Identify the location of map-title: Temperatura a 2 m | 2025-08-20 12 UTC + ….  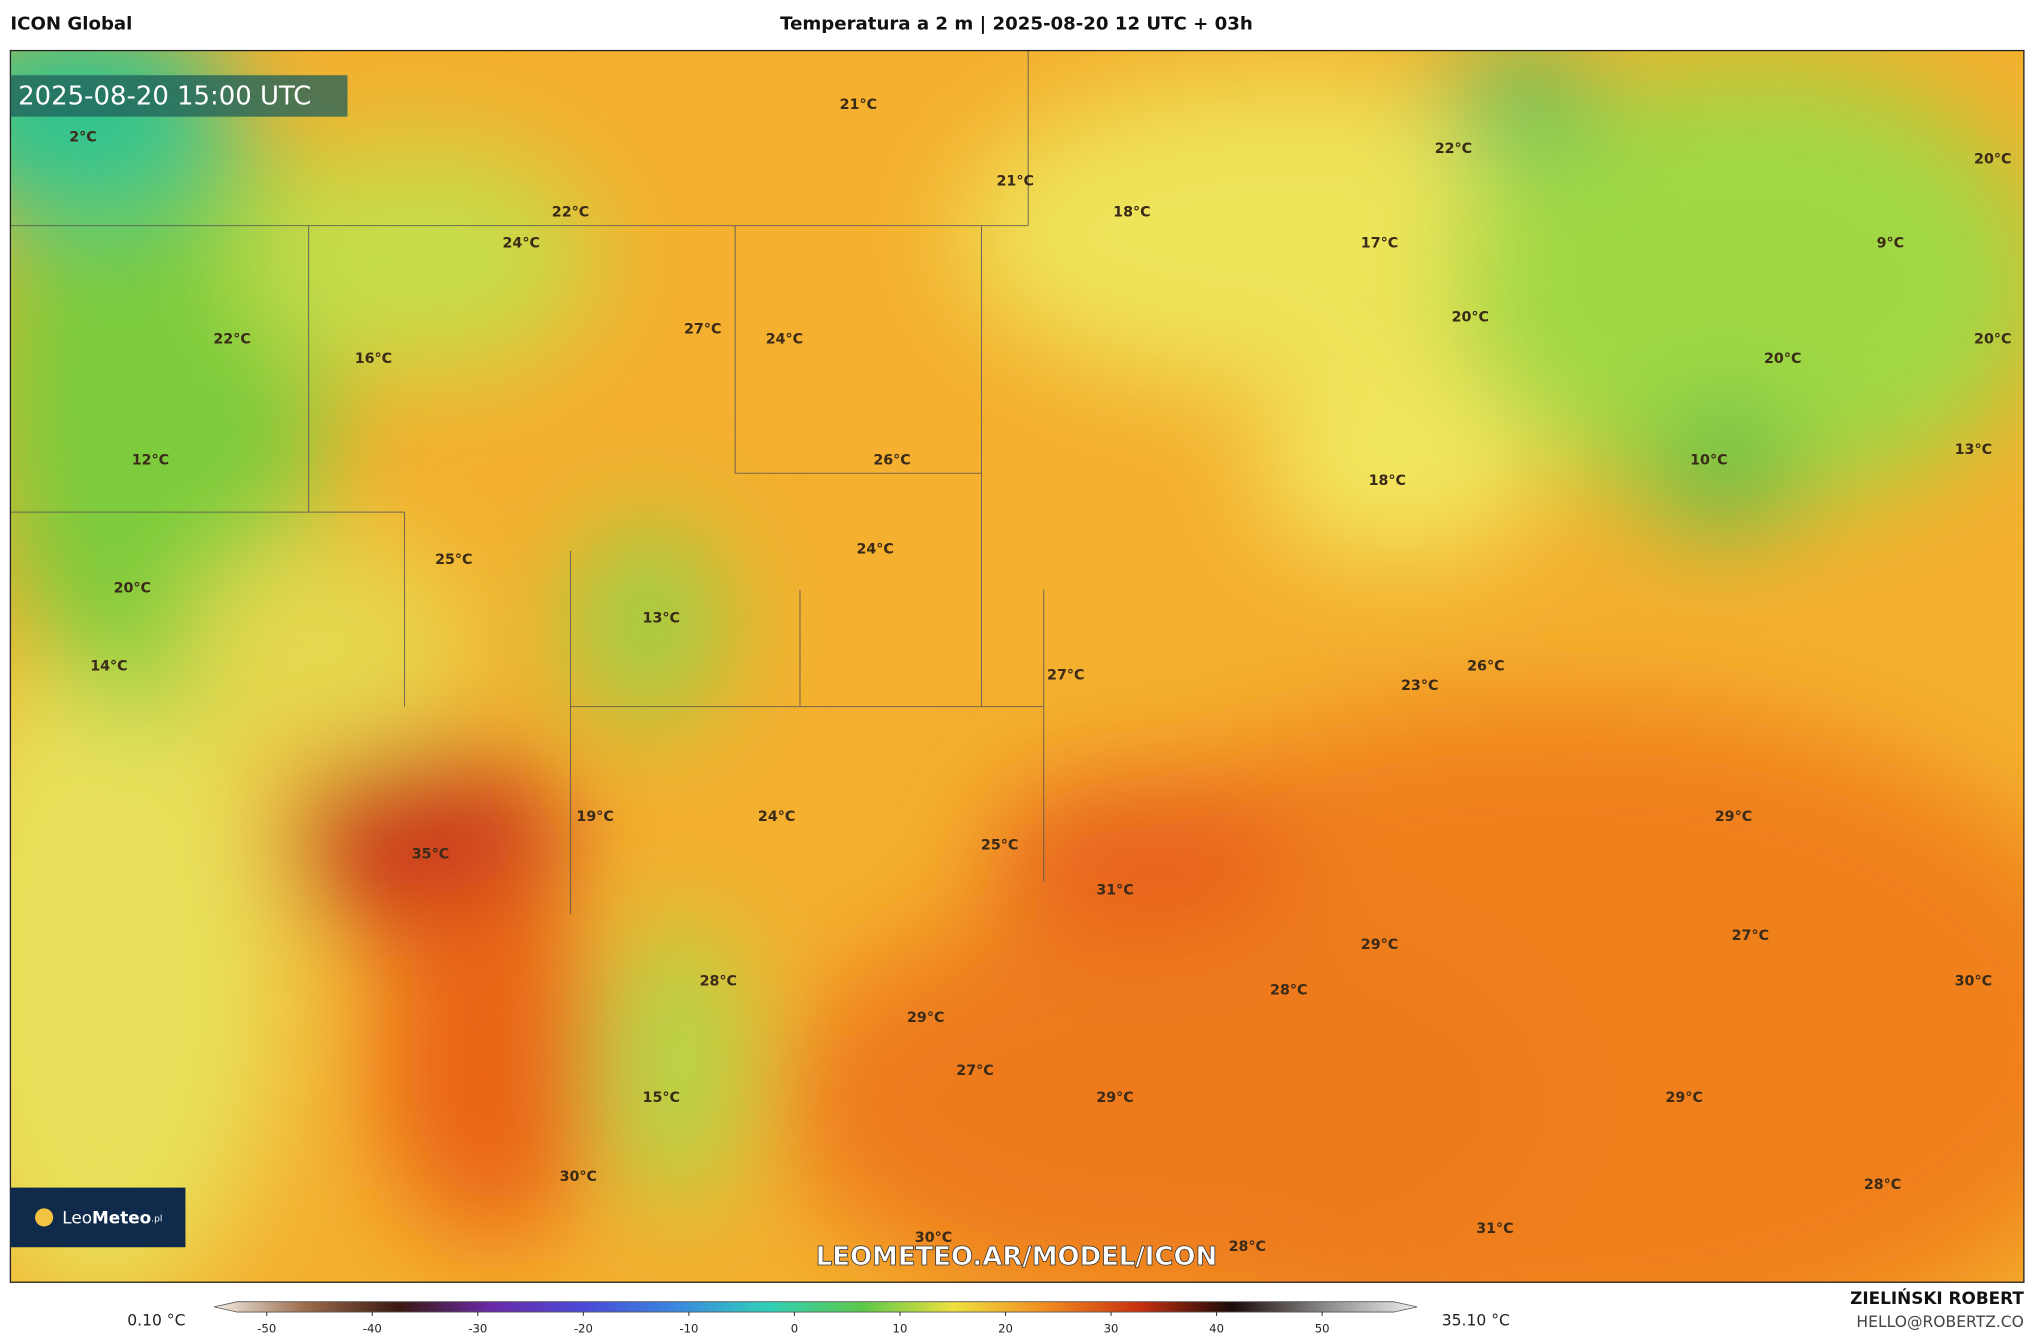
(1016, 24).